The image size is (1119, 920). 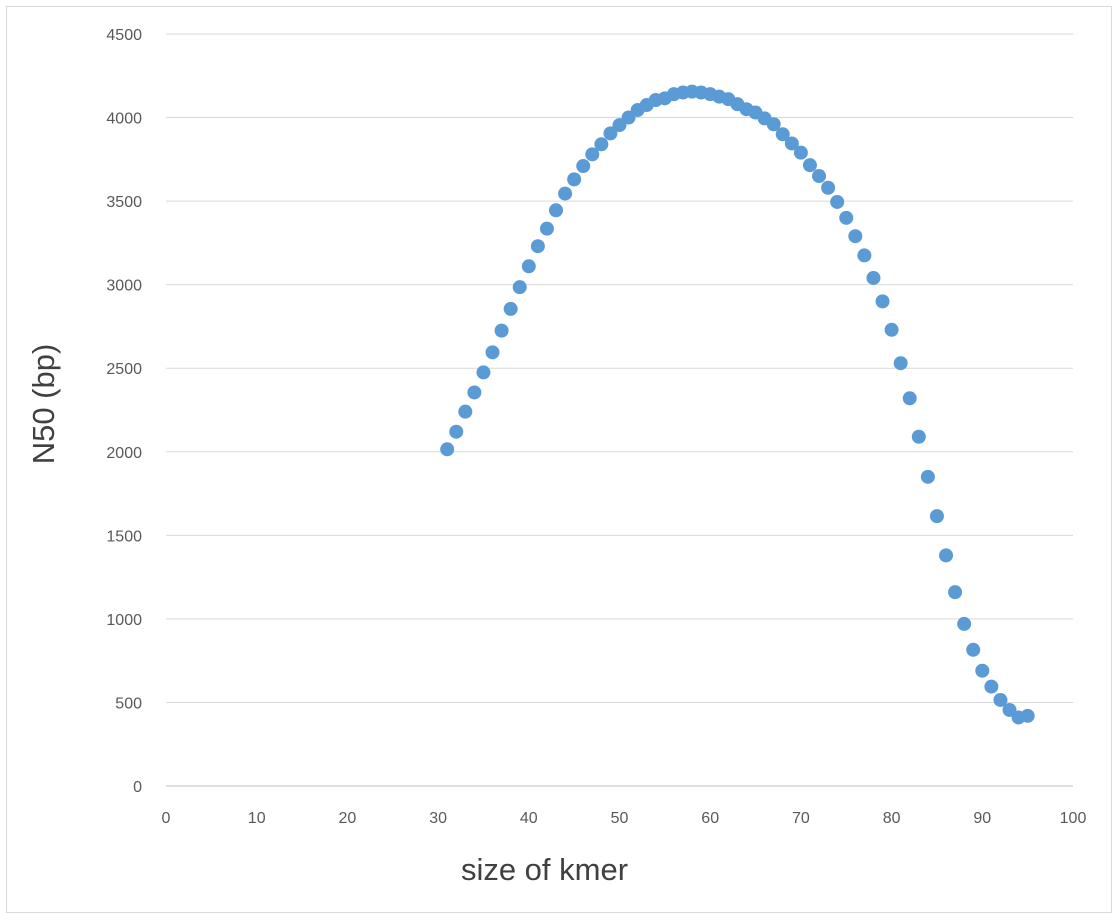 I want to click on x-tick-label: 0, so click(x=166, y=818).